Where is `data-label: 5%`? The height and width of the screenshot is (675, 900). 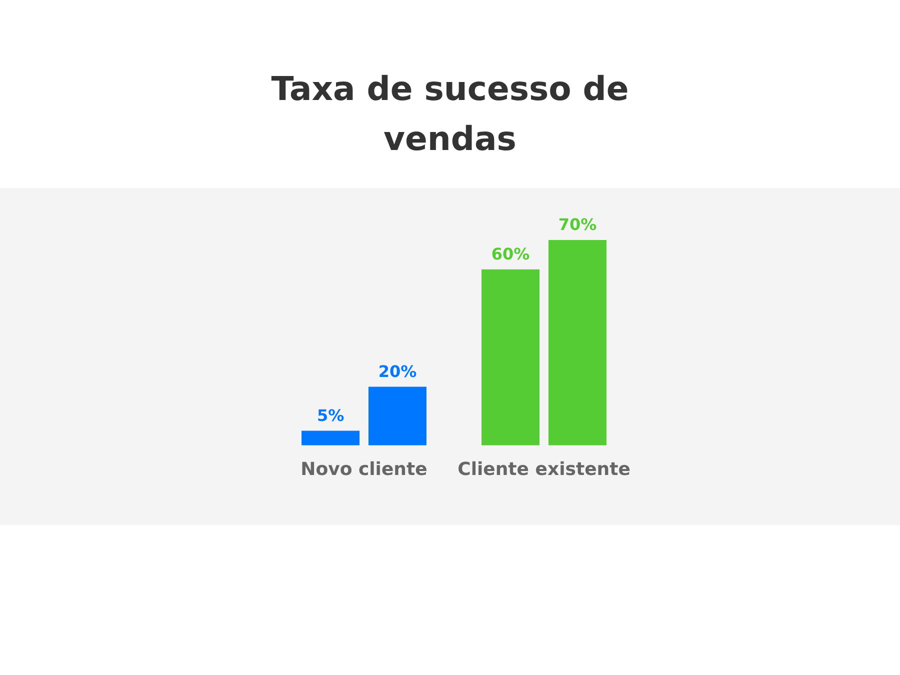 data-label: 5% is located at coordinates (330, 415).